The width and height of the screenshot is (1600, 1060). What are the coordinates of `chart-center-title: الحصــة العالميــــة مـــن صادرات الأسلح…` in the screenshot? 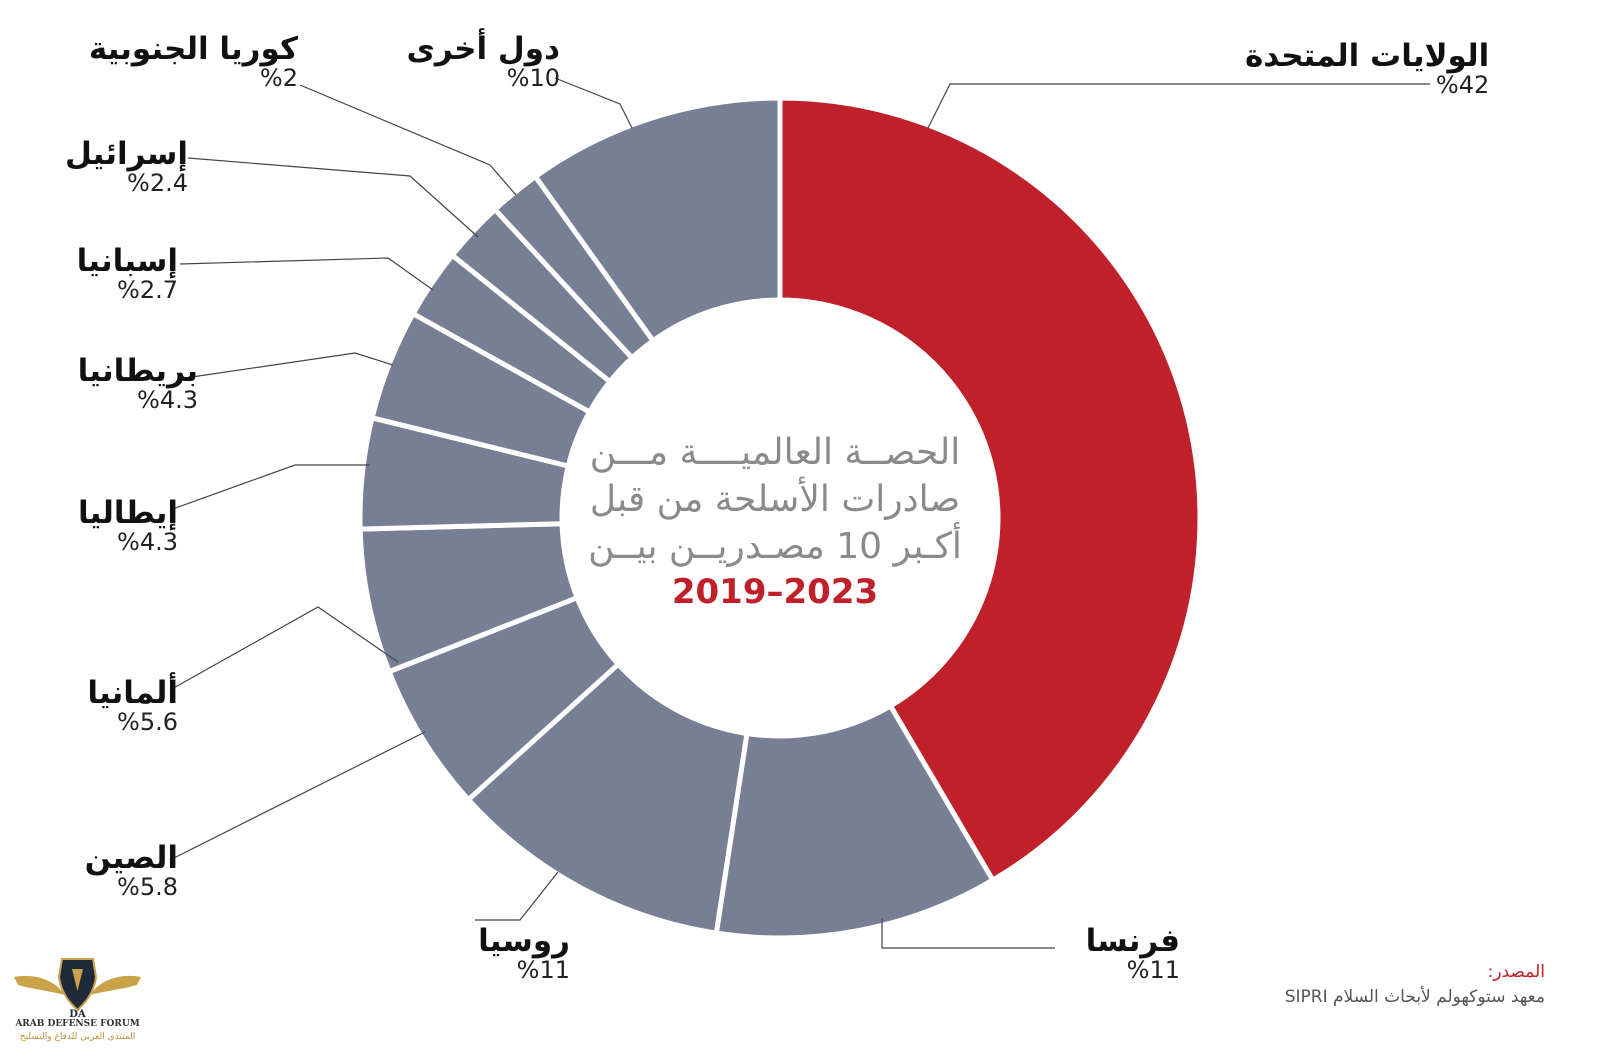 It's located at (775, 522).